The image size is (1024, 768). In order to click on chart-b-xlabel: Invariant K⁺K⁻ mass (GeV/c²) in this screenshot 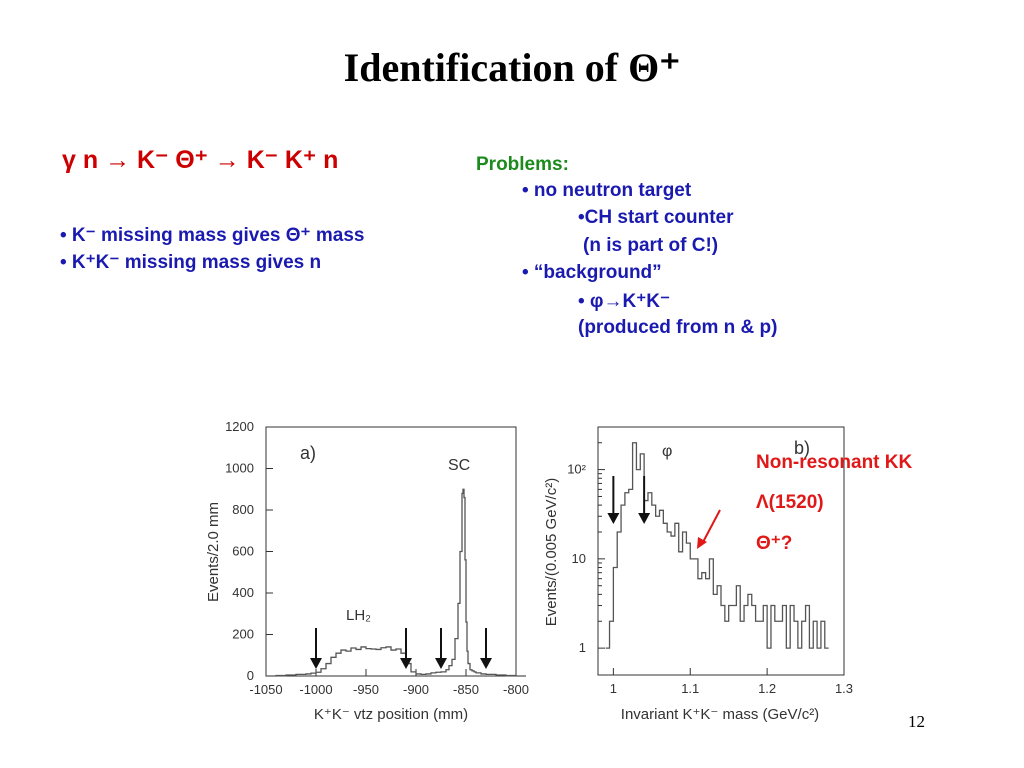, I will do `click(720, 714)`.